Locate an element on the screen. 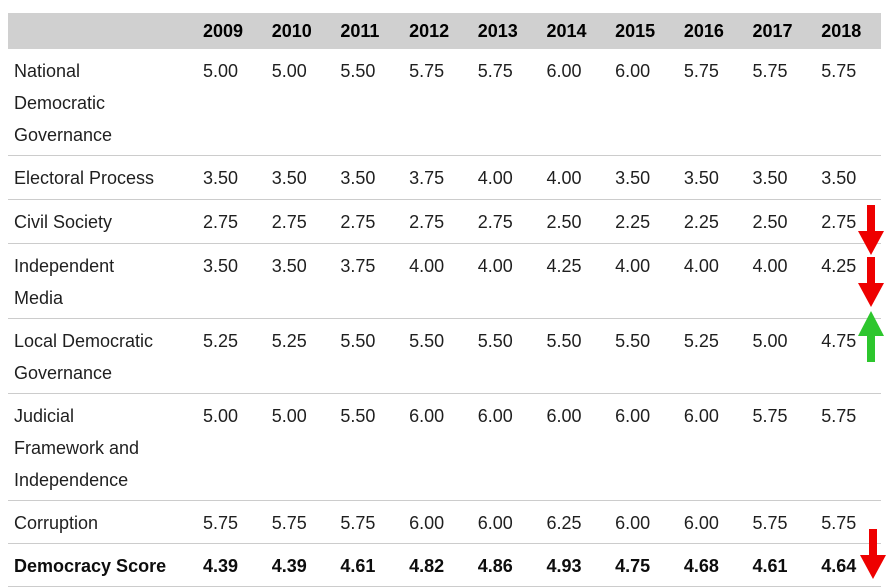 Image resolution: width=888 pixels, height=587 pixels. score-cell: 4.93 is located at coordinates (572, 565).